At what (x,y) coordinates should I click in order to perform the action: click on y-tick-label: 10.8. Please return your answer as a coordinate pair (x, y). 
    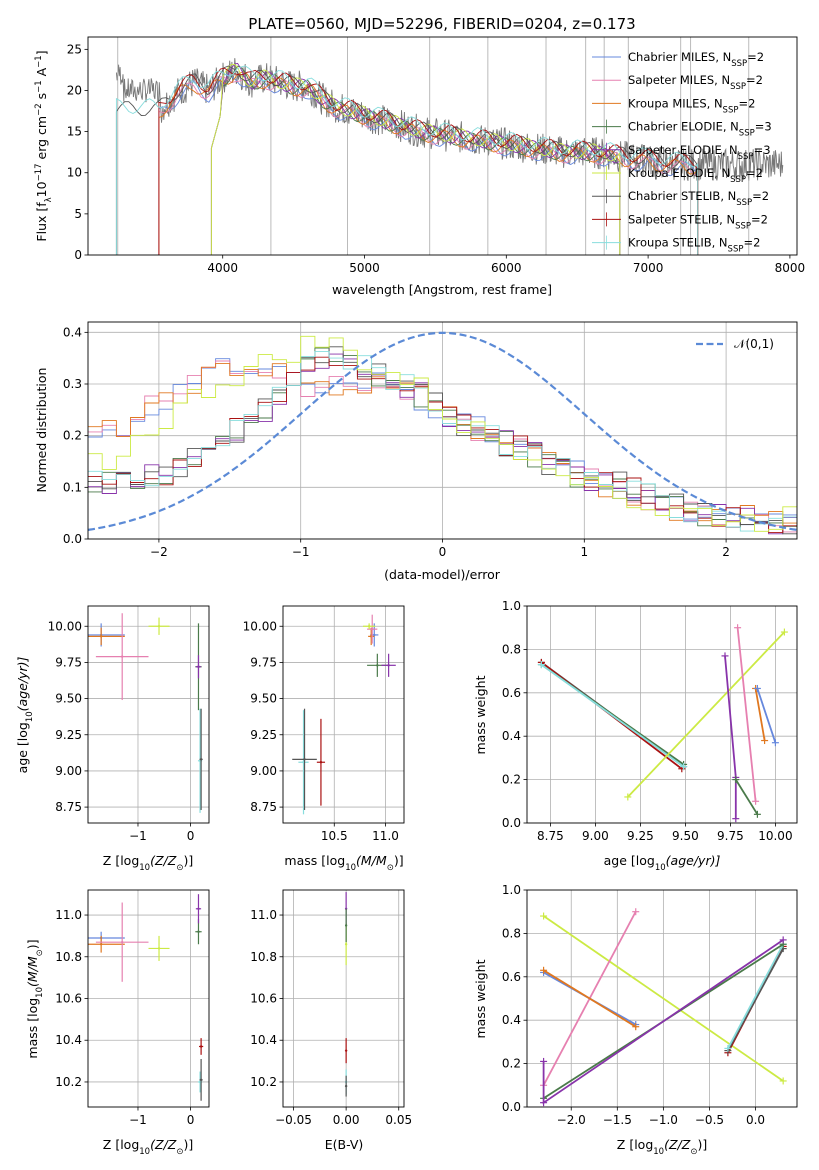
    Looking at the image, I should click on (263, 957).